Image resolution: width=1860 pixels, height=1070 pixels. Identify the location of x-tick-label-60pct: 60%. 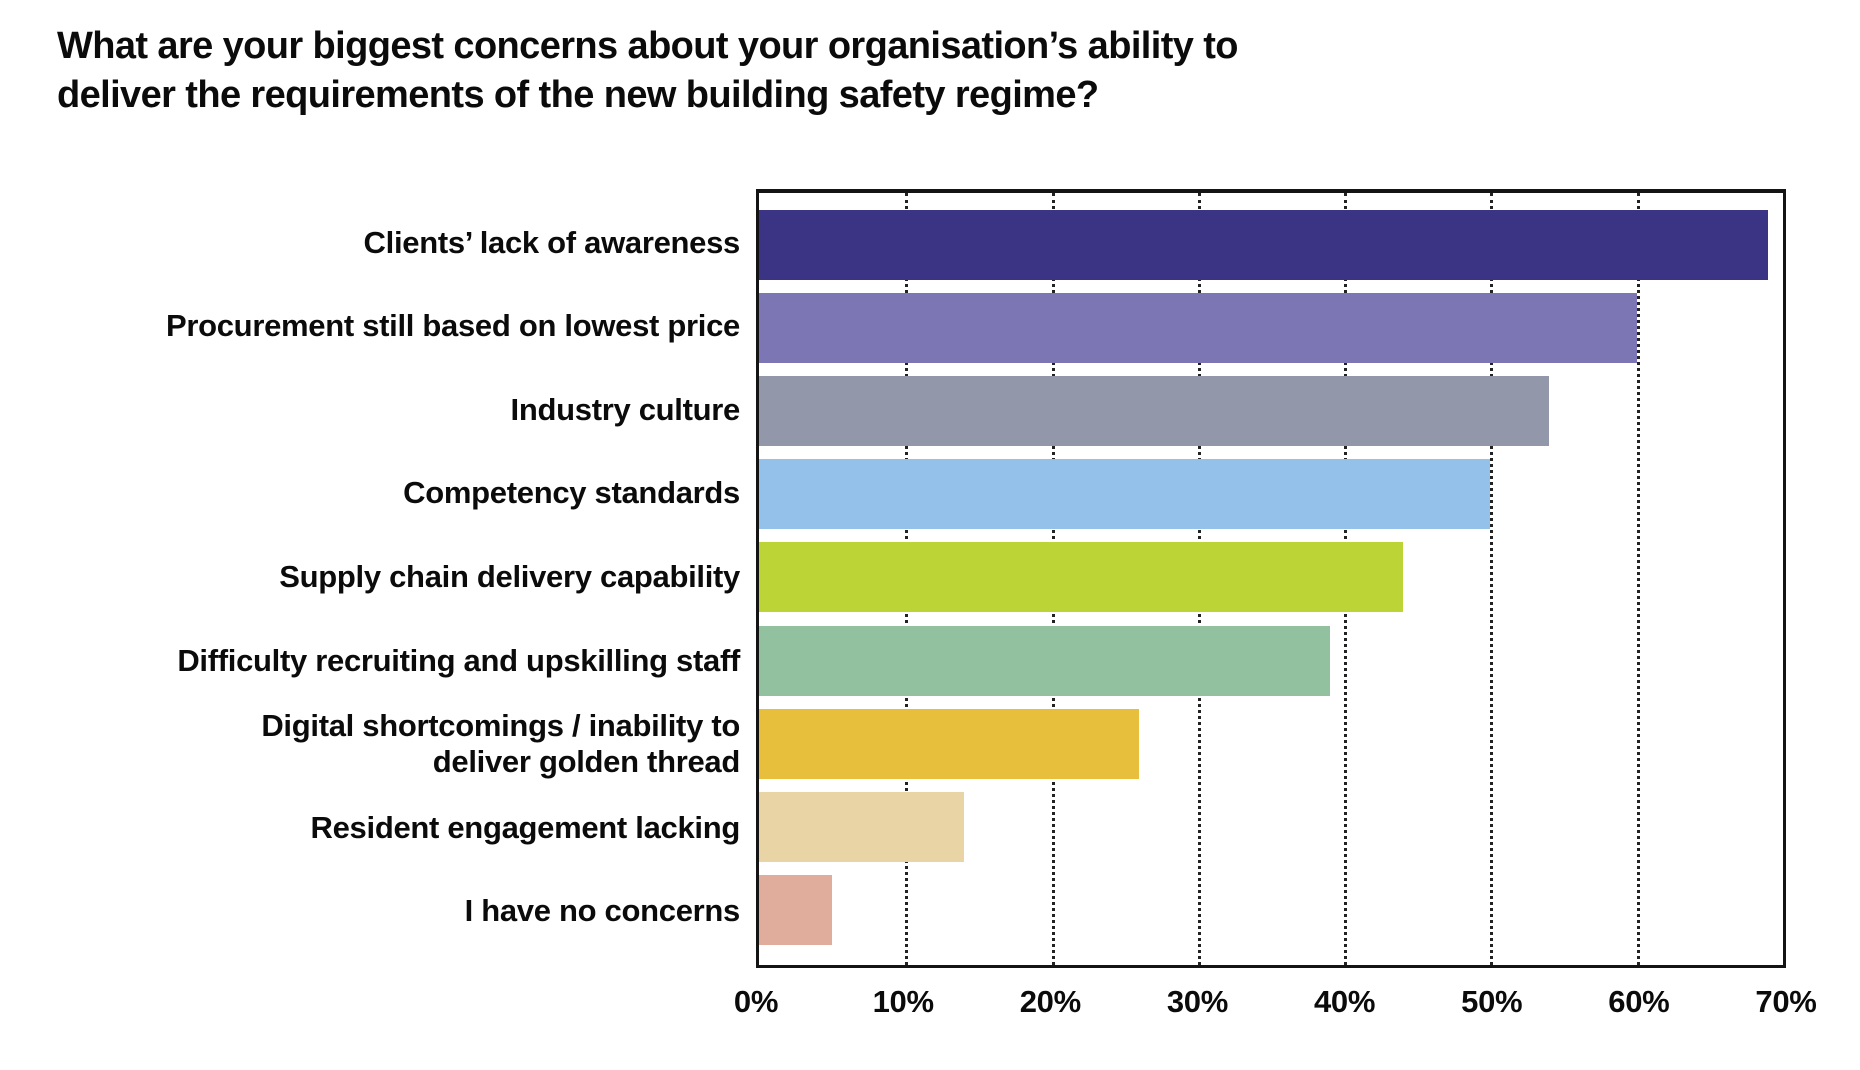
(1639, 1001).